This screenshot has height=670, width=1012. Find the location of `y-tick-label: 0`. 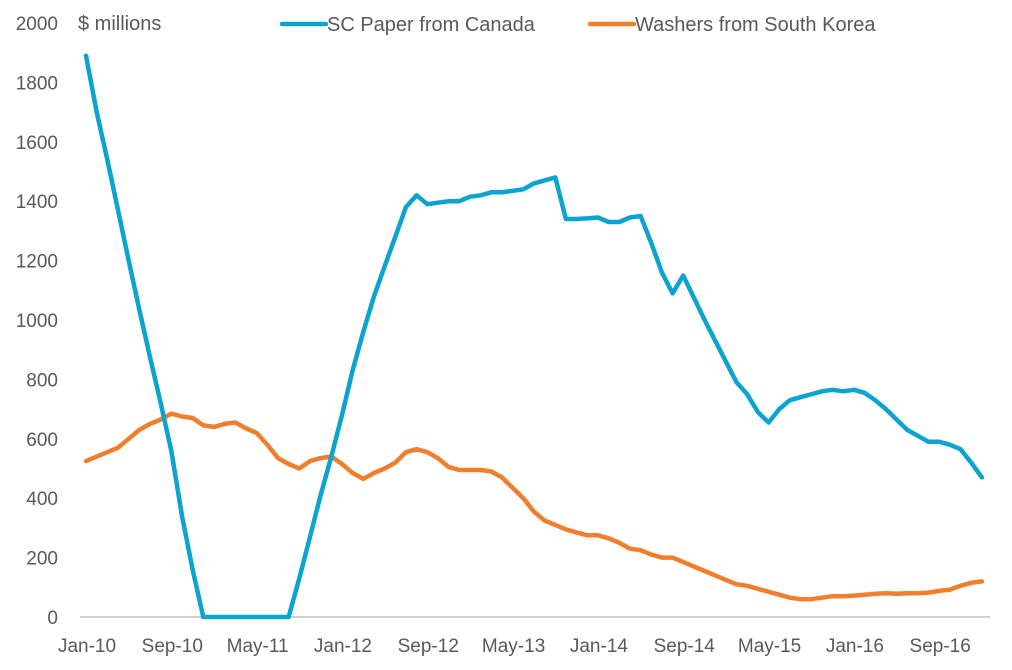

y-tick-label: 0 is located at coordinates (52, 618).